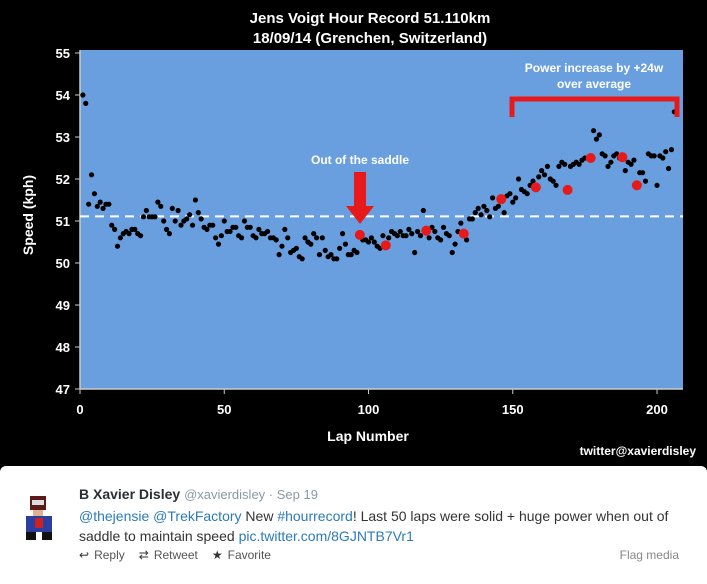 The image size is (707, 584). What do you see at coordinates (249, 555) in the screenshot?
I see `favorite-label: Favorite` at bounding box center [249, 555].